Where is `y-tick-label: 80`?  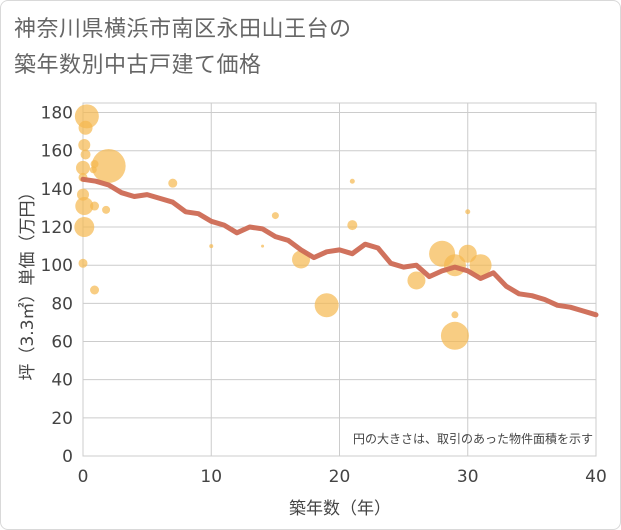
y-tick-label: 80 is located at coordinates (62, 304).